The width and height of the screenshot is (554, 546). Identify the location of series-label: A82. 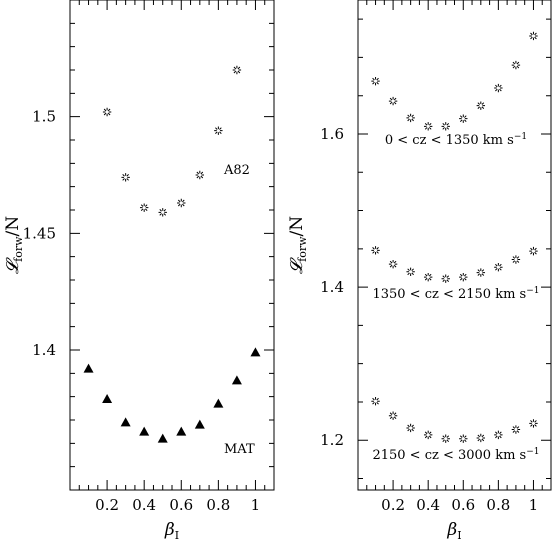
(236, 170).